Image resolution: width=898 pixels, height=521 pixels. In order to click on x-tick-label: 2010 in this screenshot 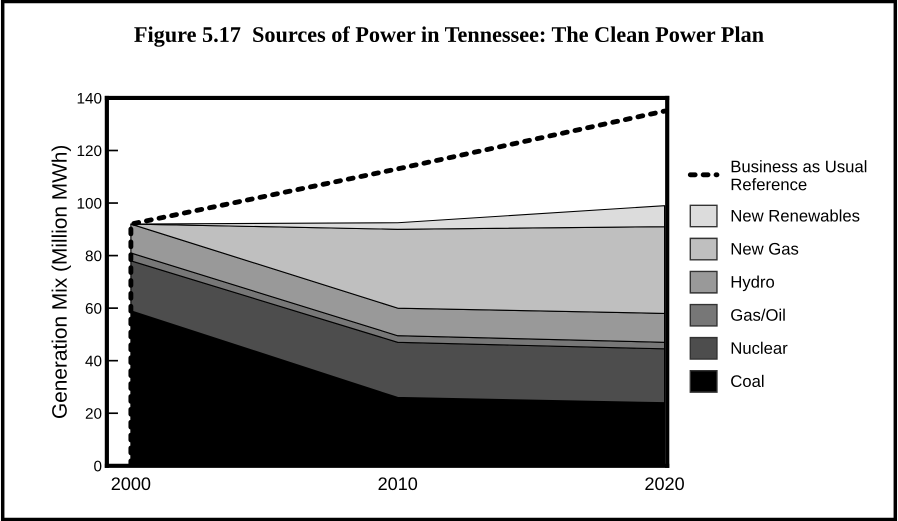, I will do `click(398, 483)`.